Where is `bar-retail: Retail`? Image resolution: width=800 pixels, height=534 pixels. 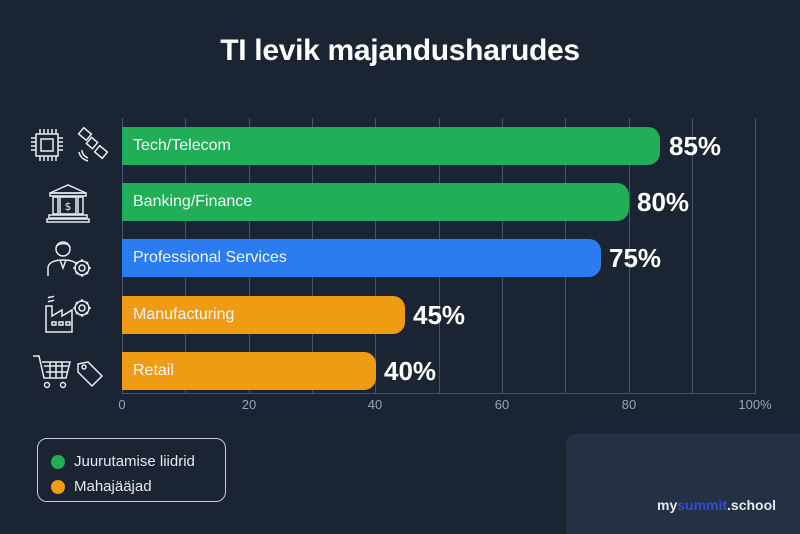
bar-retail: Retail is located at coordinates (249, 371).